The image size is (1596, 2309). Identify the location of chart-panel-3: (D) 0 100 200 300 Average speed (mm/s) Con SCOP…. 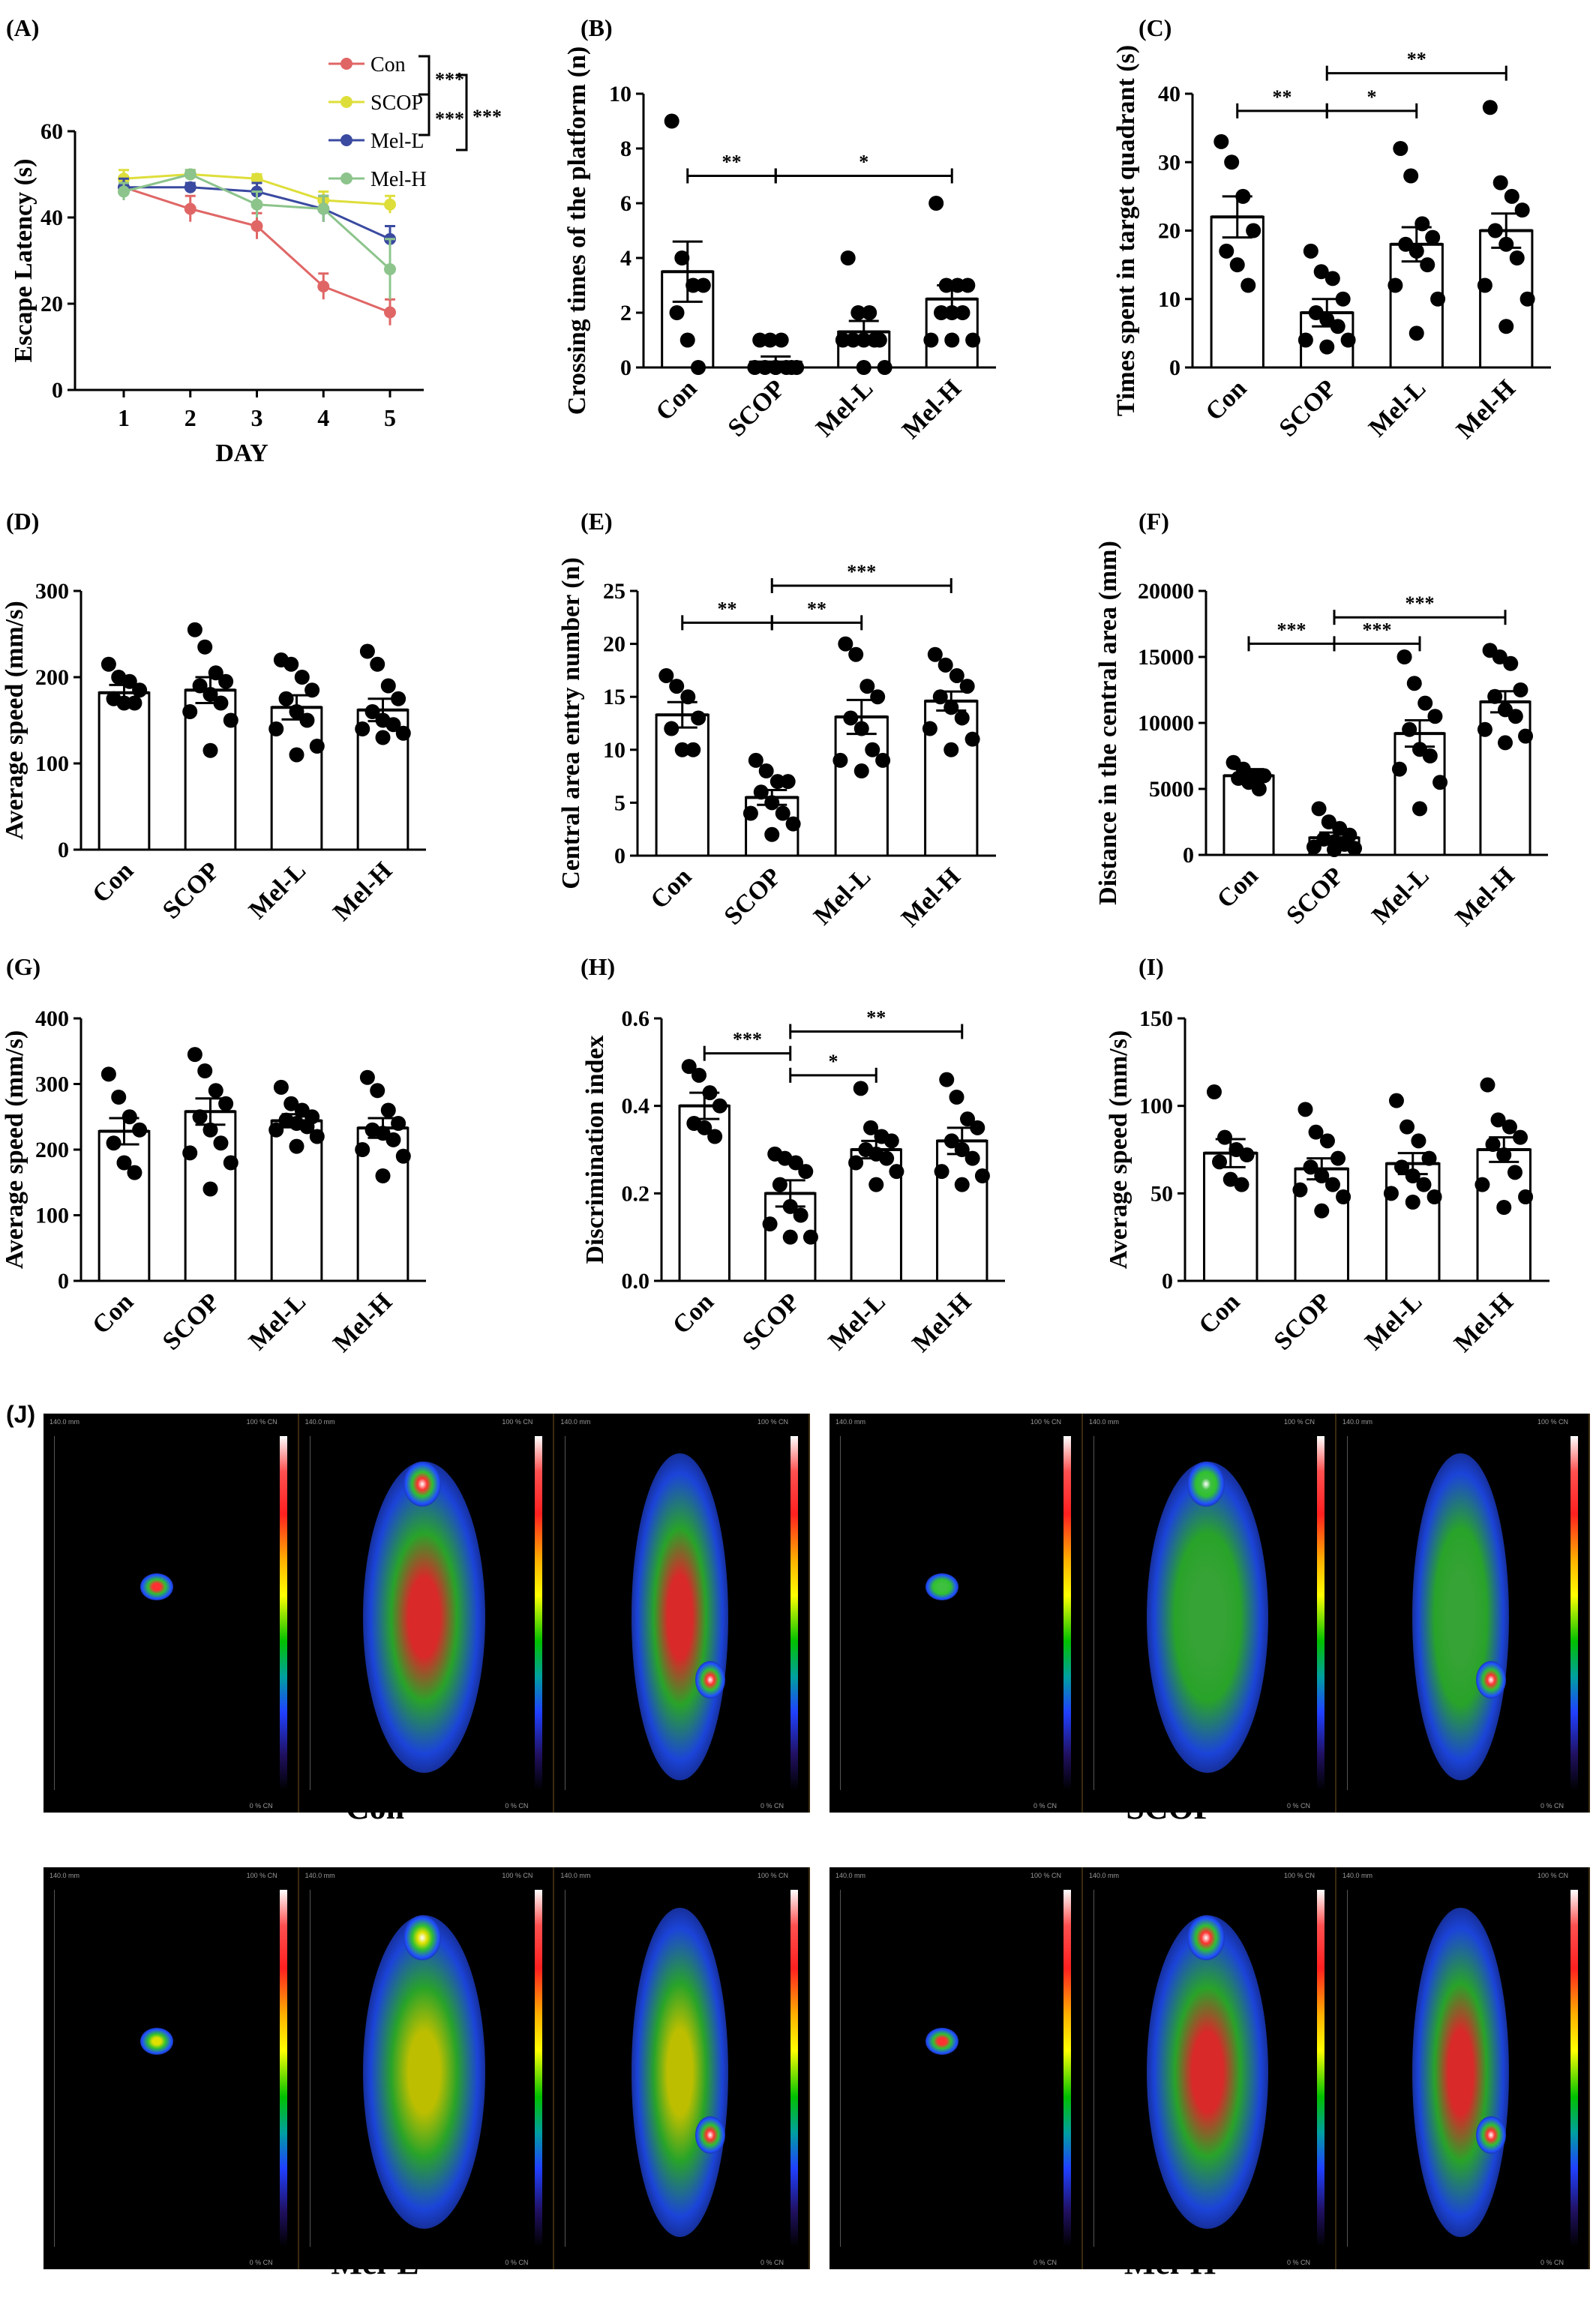
(213, 717).